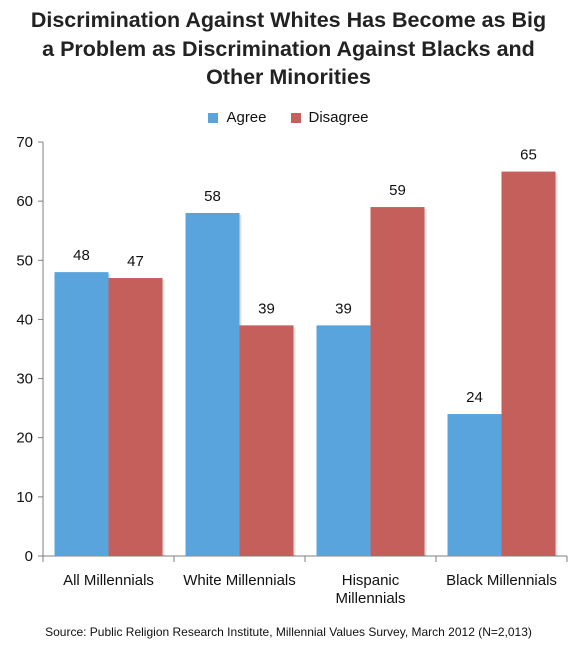 Image resolution: width=577 pixels, height=648 pixels. I want to click on x-tick-label: White Millennials, so click(239, 580).